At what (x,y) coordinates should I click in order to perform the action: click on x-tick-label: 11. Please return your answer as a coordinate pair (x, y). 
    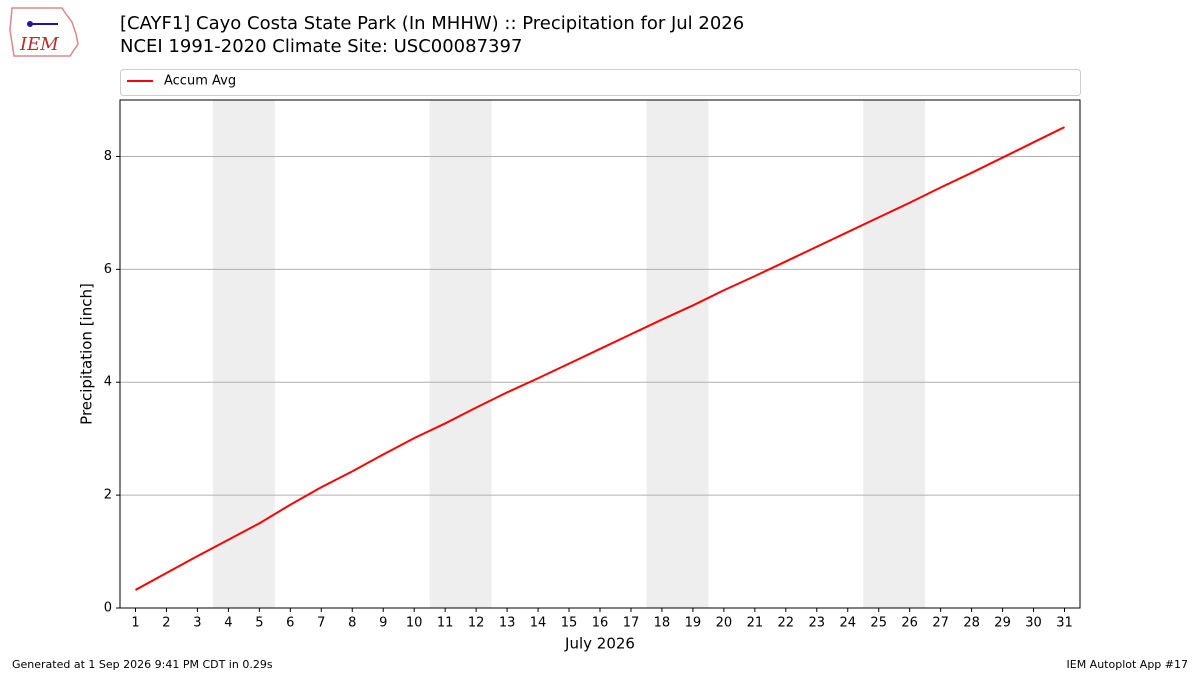
    Looking at the image, I should click on (445, 623).